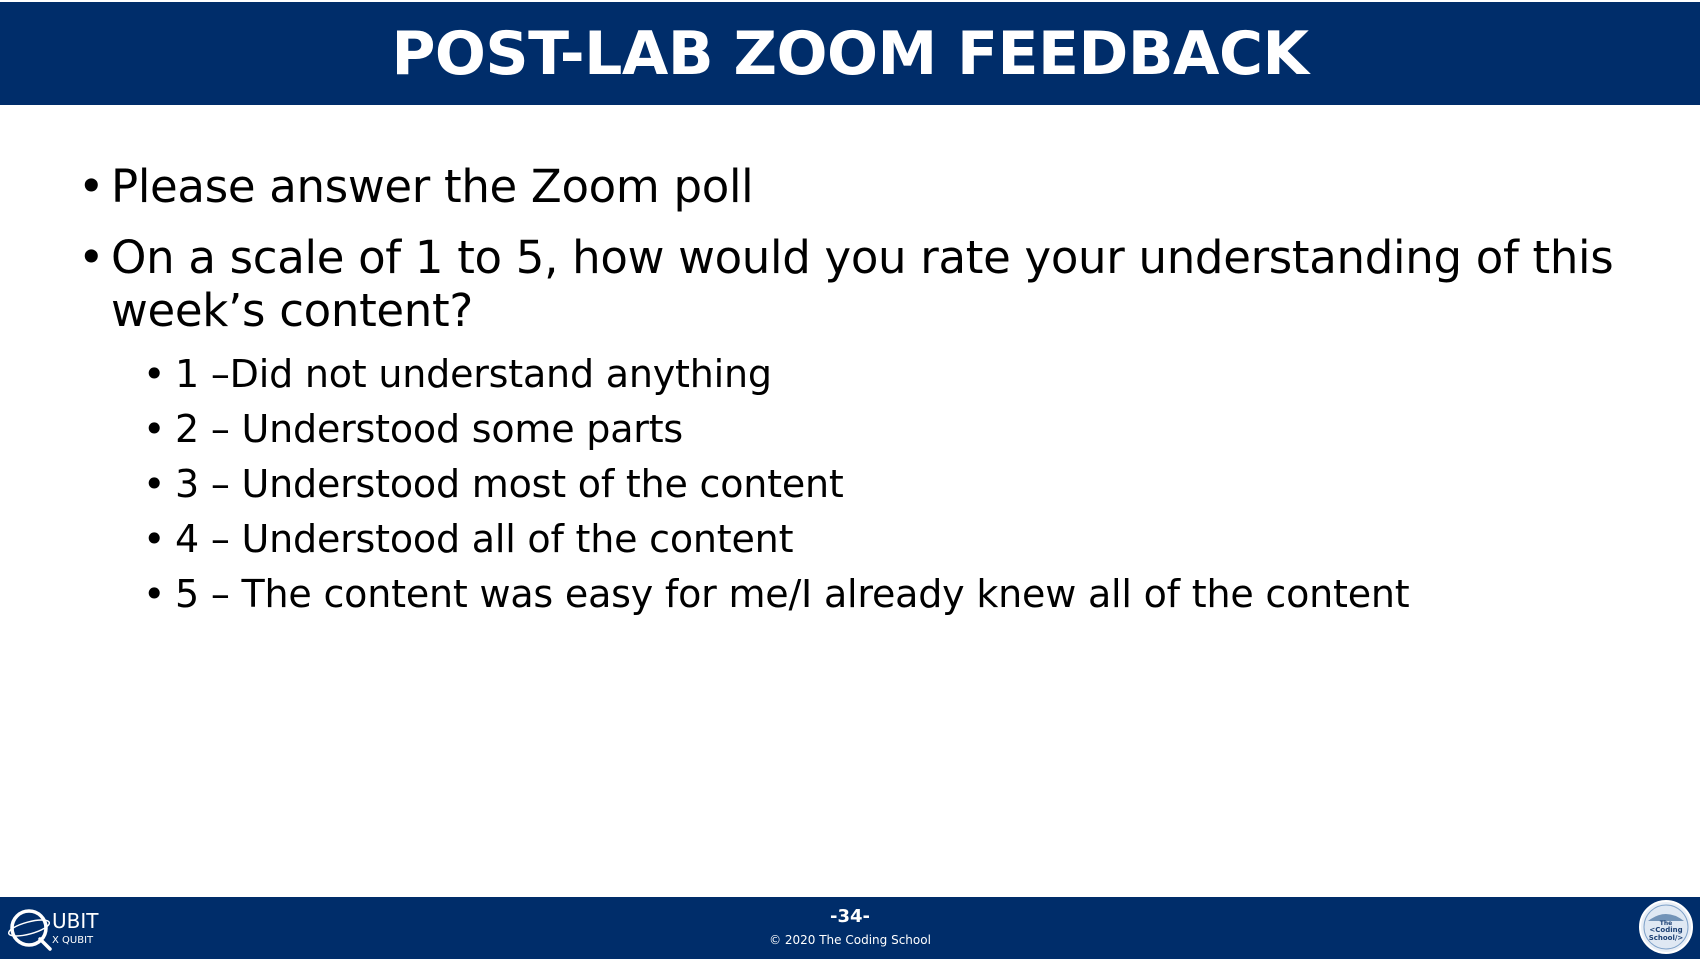  I want to click on logo-text-coding: <Coding, so click(1665, 930).